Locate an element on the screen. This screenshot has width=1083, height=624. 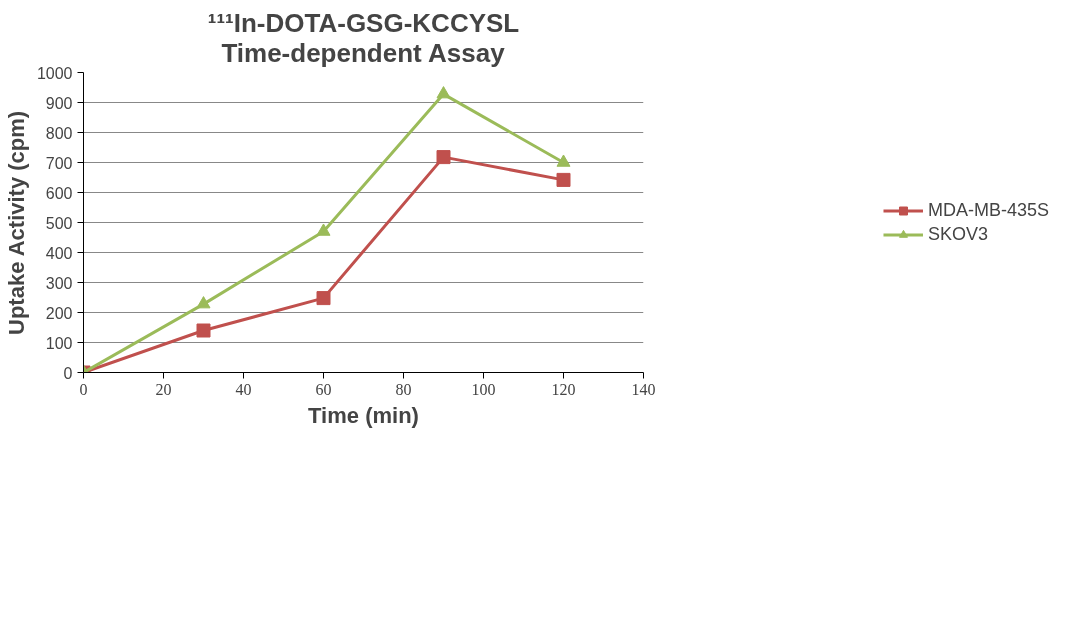
y-axis-title: Uptake Activity (cpm) is located at coordinates (16, 222).